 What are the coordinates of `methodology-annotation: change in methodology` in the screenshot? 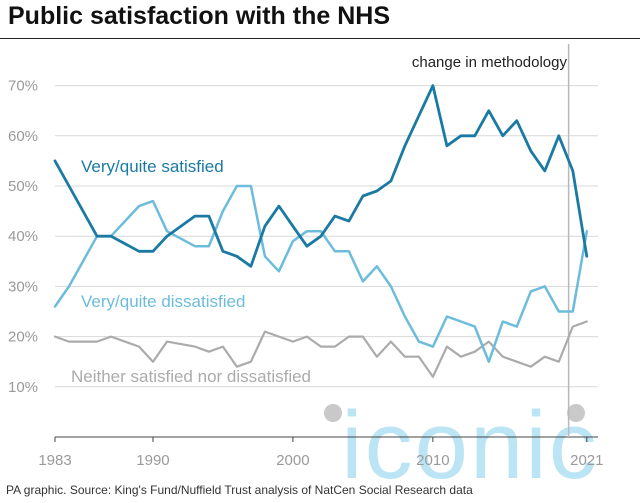 It's located at (490, 62).